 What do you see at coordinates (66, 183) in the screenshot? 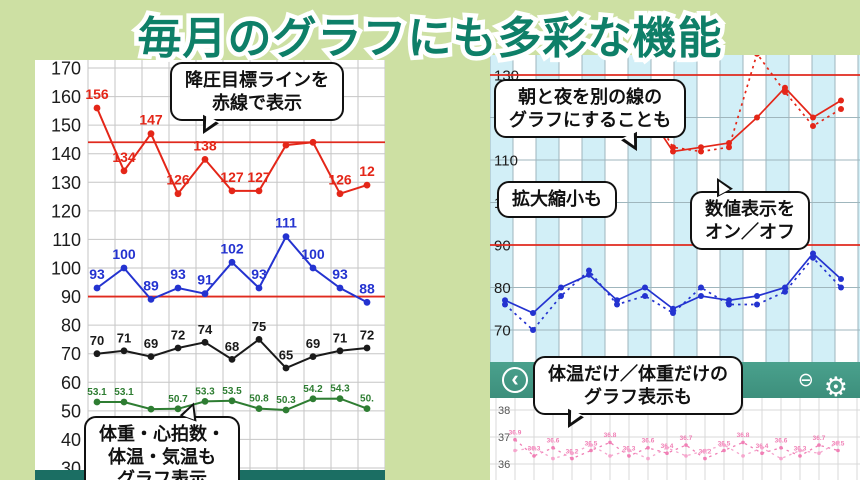
I see `y-tick-label: 130` at bounding box center [66, 183].